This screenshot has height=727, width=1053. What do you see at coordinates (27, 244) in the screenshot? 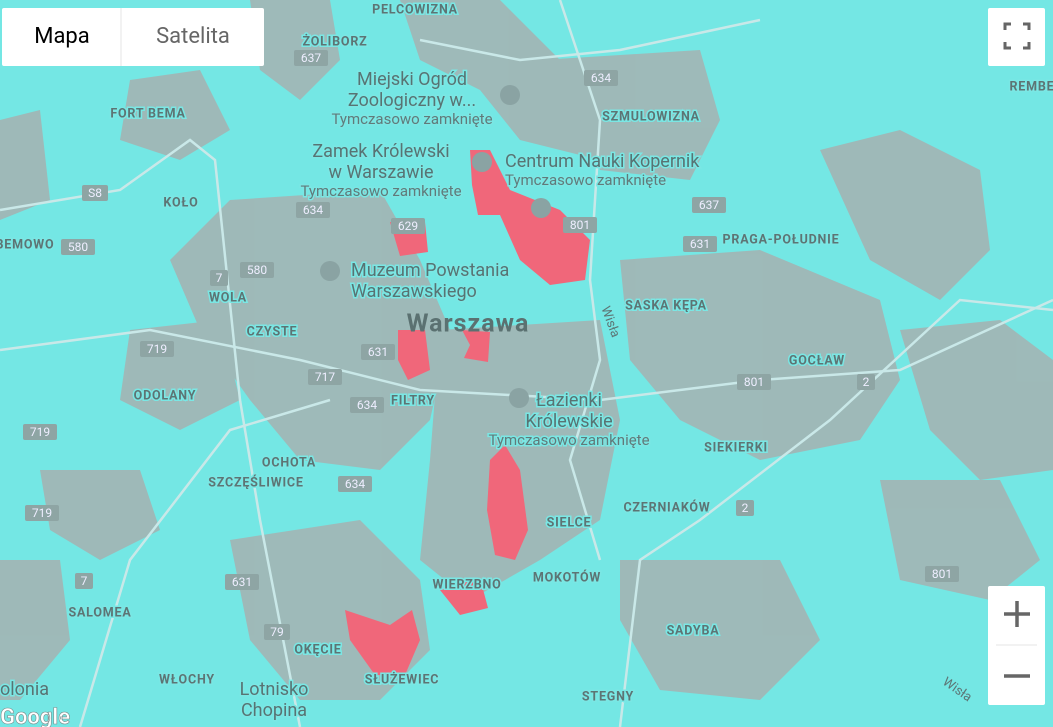
I see `area-label: BEMOWO` at bounding box center [27, 244].